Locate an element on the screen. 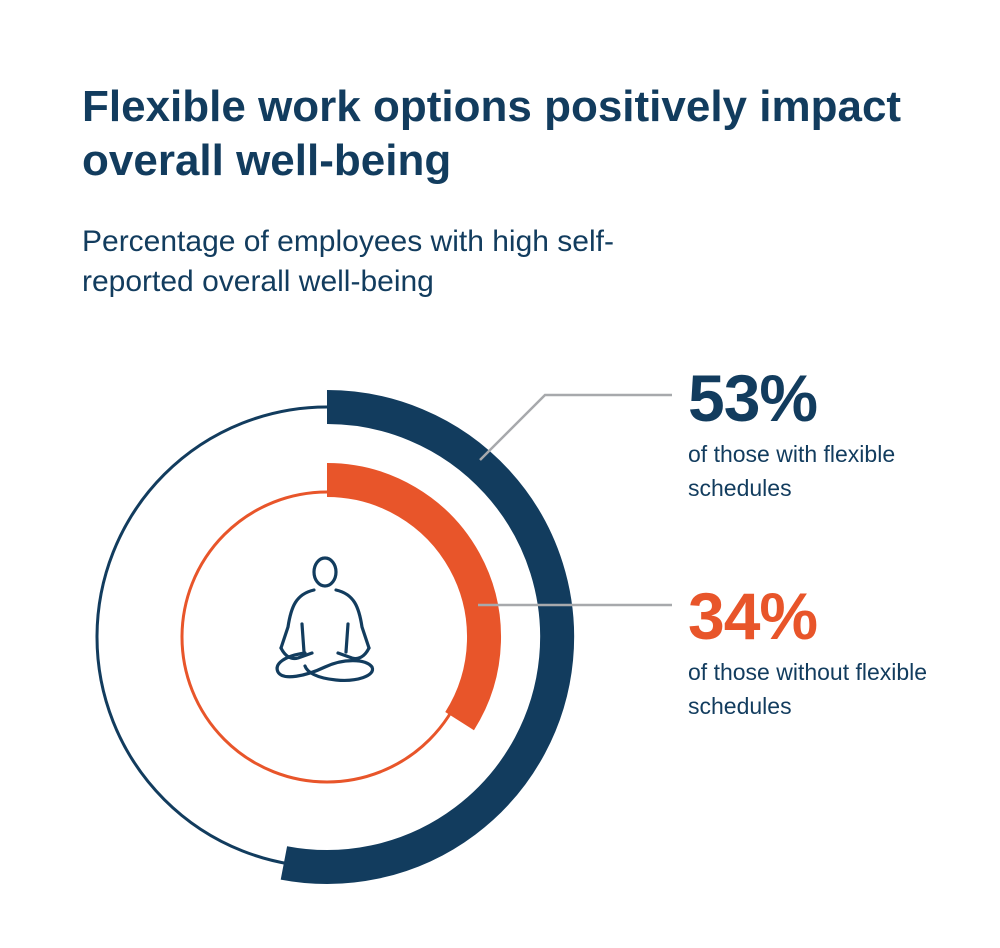  stat-label: of those with flexible schedules is located at coordinates (792, 471).